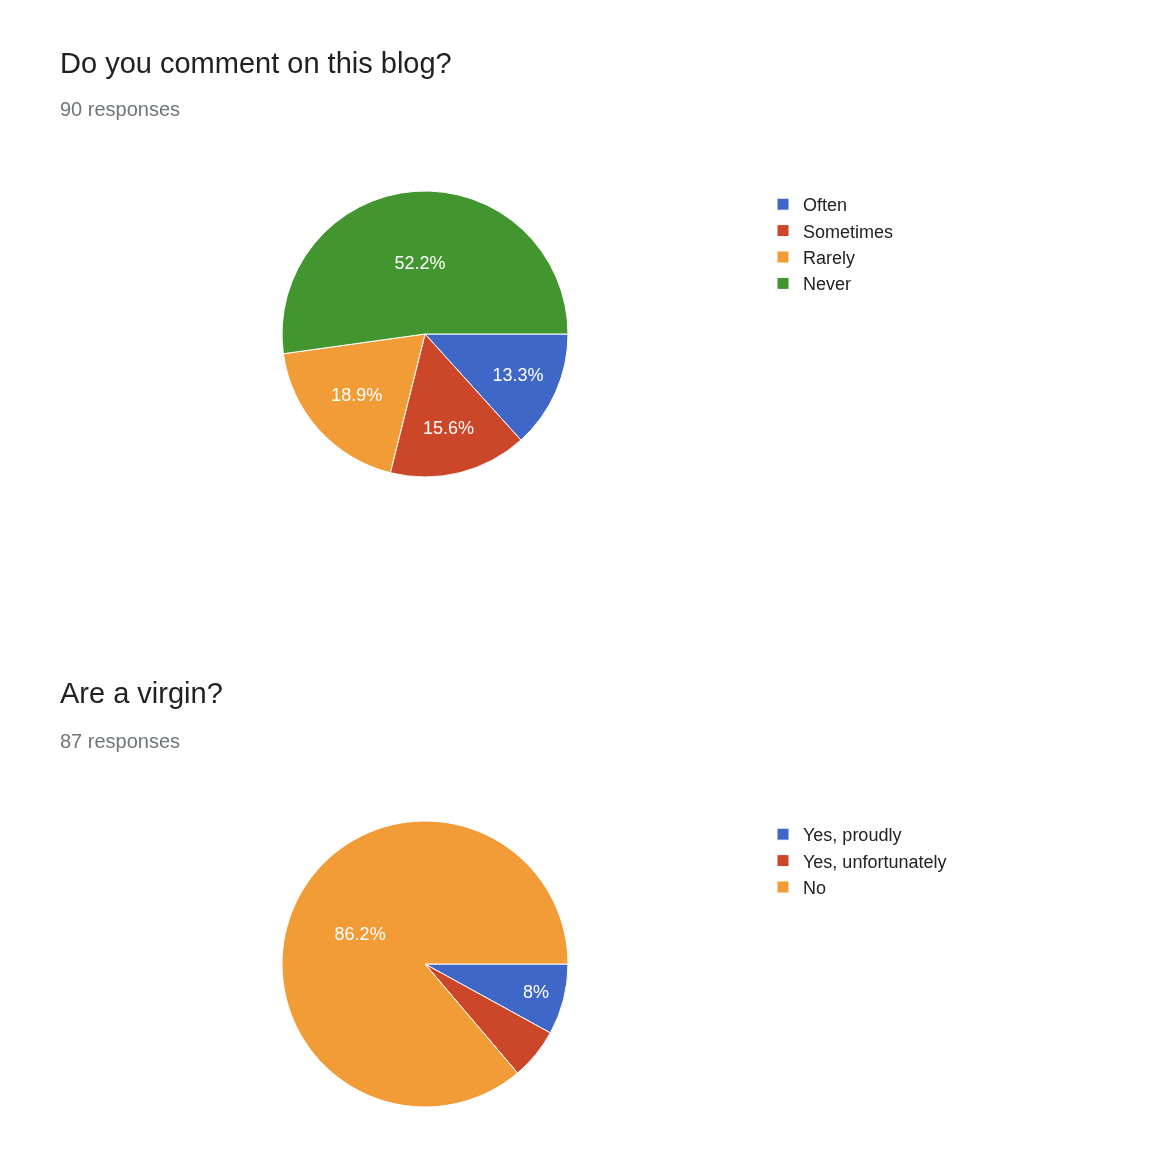 The height and width of the screenshot is (1172, 1154). What do you see at coordinates (360, 933) in the screenshot?
I see `data-label: 86.2%` at bounding box center [360, 933].